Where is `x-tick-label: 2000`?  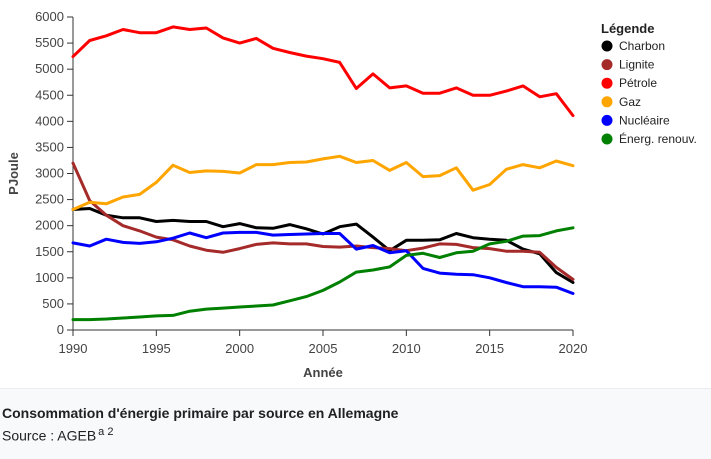 x-tick-label: 2000 is located at coordinates (239, 348).